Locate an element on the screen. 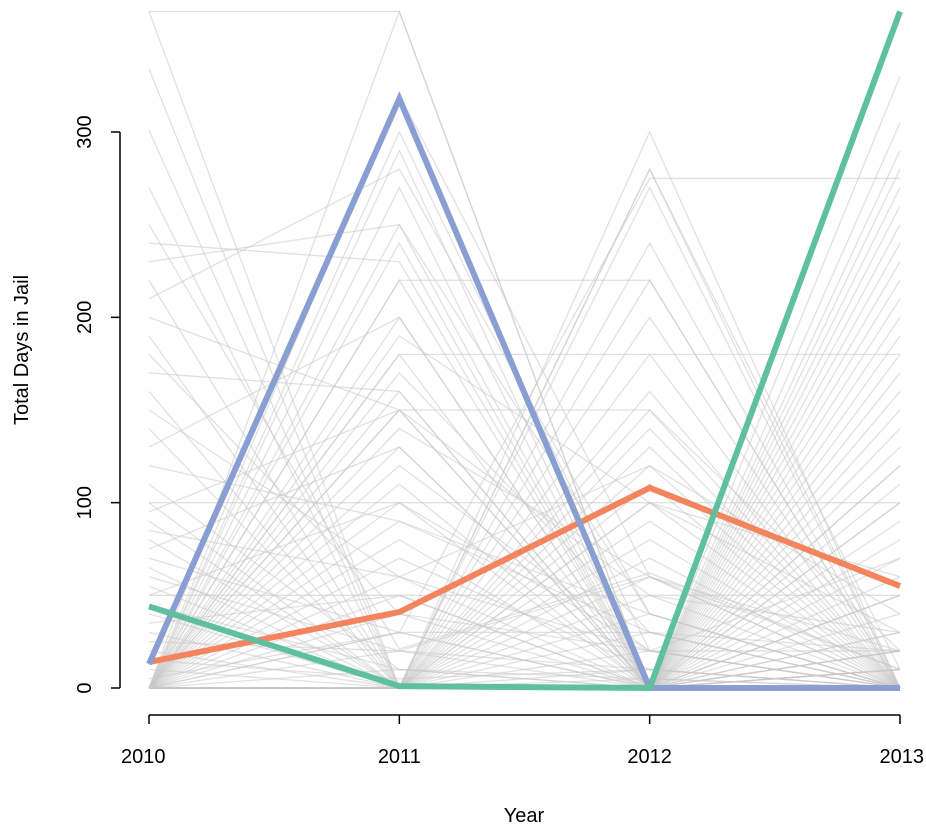  y-tick-label-3: 300 is located at coordinates (85, 131).